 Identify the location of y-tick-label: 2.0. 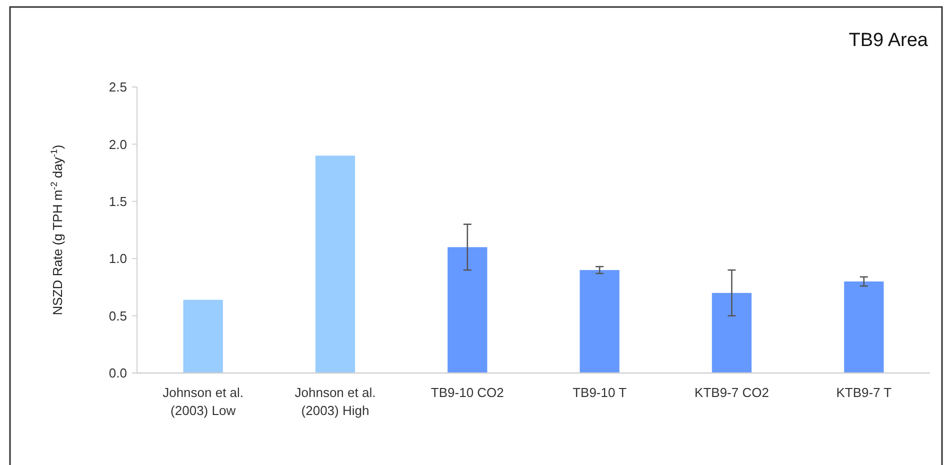
(117, 144).